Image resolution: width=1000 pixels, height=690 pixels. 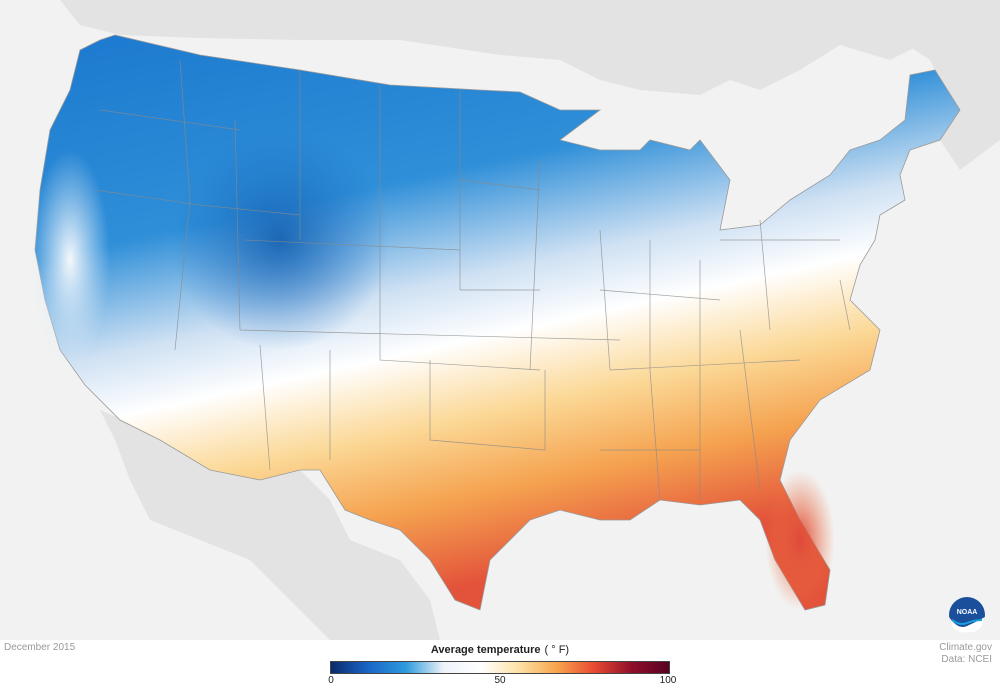 What do you see at coordinates (966, 659) in the screenshot?
I see `credit-source: Data: NCEI` at bounding box center [966, 659].